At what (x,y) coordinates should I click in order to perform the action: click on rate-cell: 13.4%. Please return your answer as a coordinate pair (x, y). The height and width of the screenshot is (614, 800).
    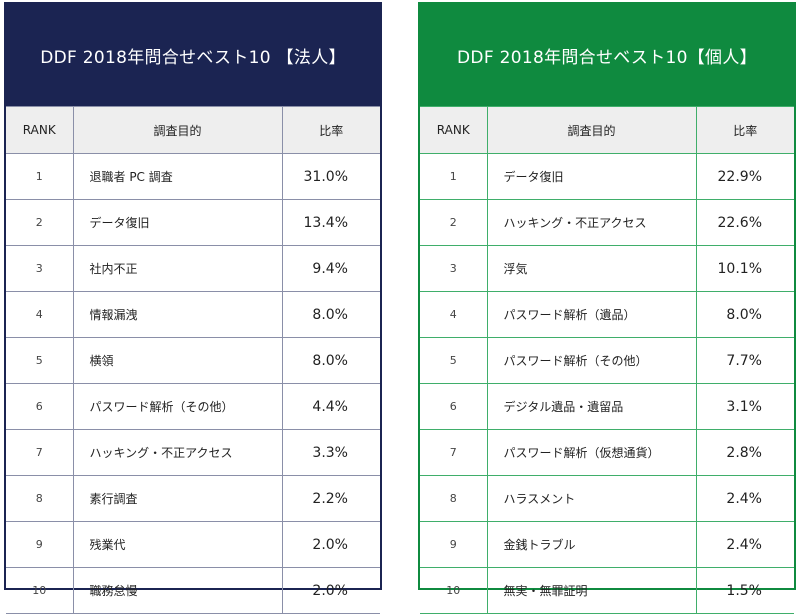
    Looking at the image, I should click on (330, 222).